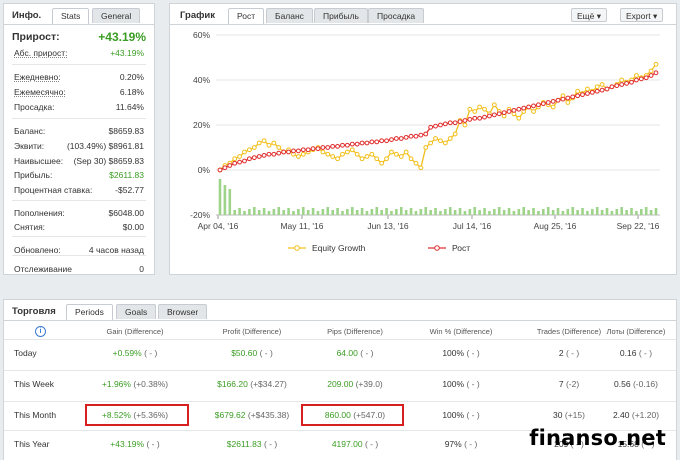 The width and height of the screenshot is (680, 460). Describe the element at coordinates (71, 16) in the screenshot. I see `tab-stats: Stats` at that location.